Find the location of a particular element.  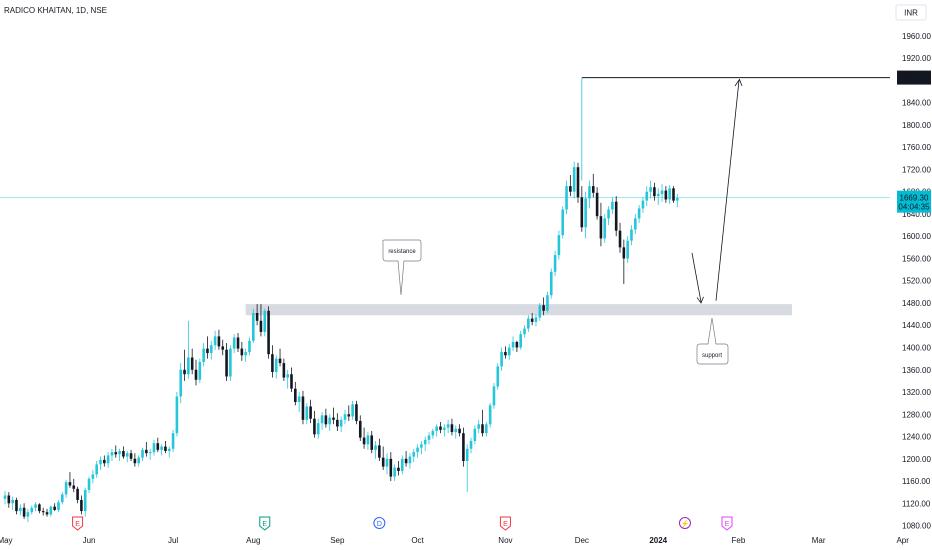

x-tick-label: Oct is located at coordinates (417, 540).